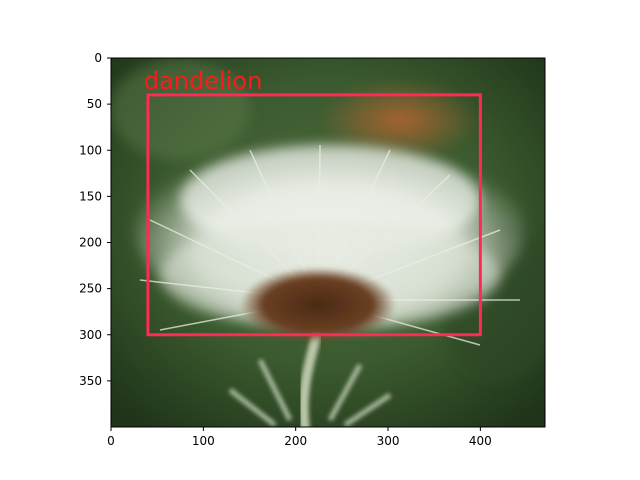  What do you see at coordinates (94, 104) in the screenshot?
I see `y-tick-label: 50` at bounding box center [94, 104].